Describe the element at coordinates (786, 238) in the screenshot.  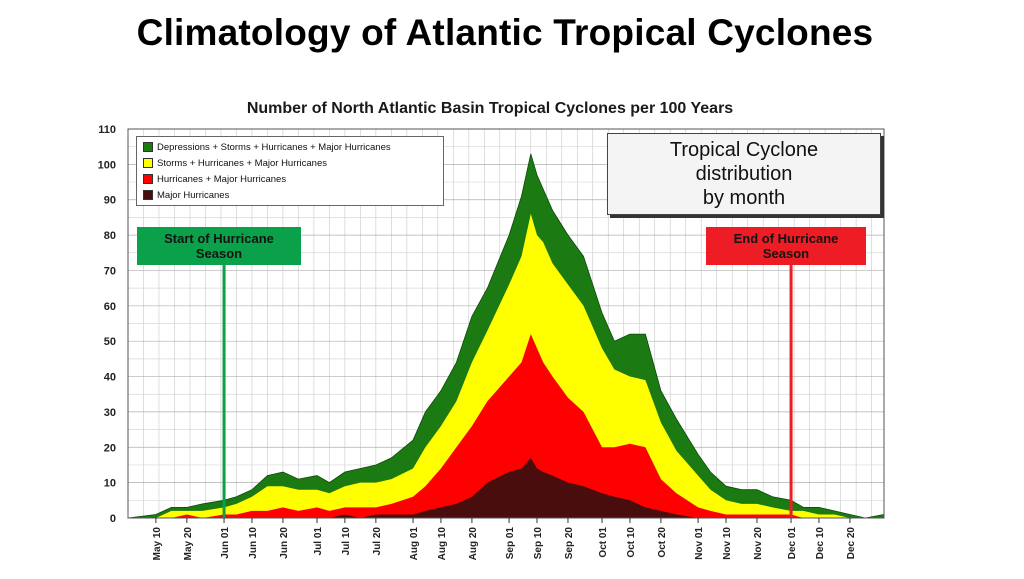
I see `end-season-line: End of Hurricane` at that location.